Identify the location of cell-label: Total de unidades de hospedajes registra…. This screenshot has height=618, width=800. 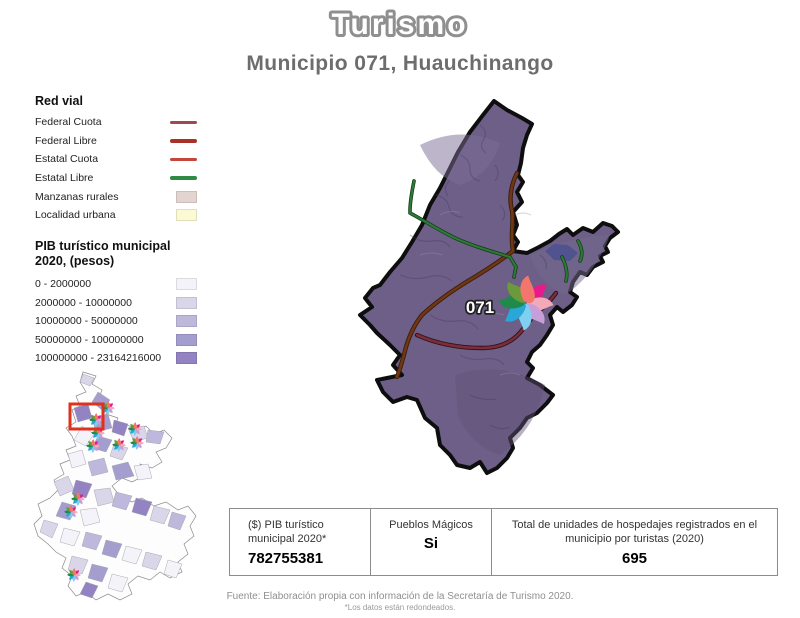
(634, 532).